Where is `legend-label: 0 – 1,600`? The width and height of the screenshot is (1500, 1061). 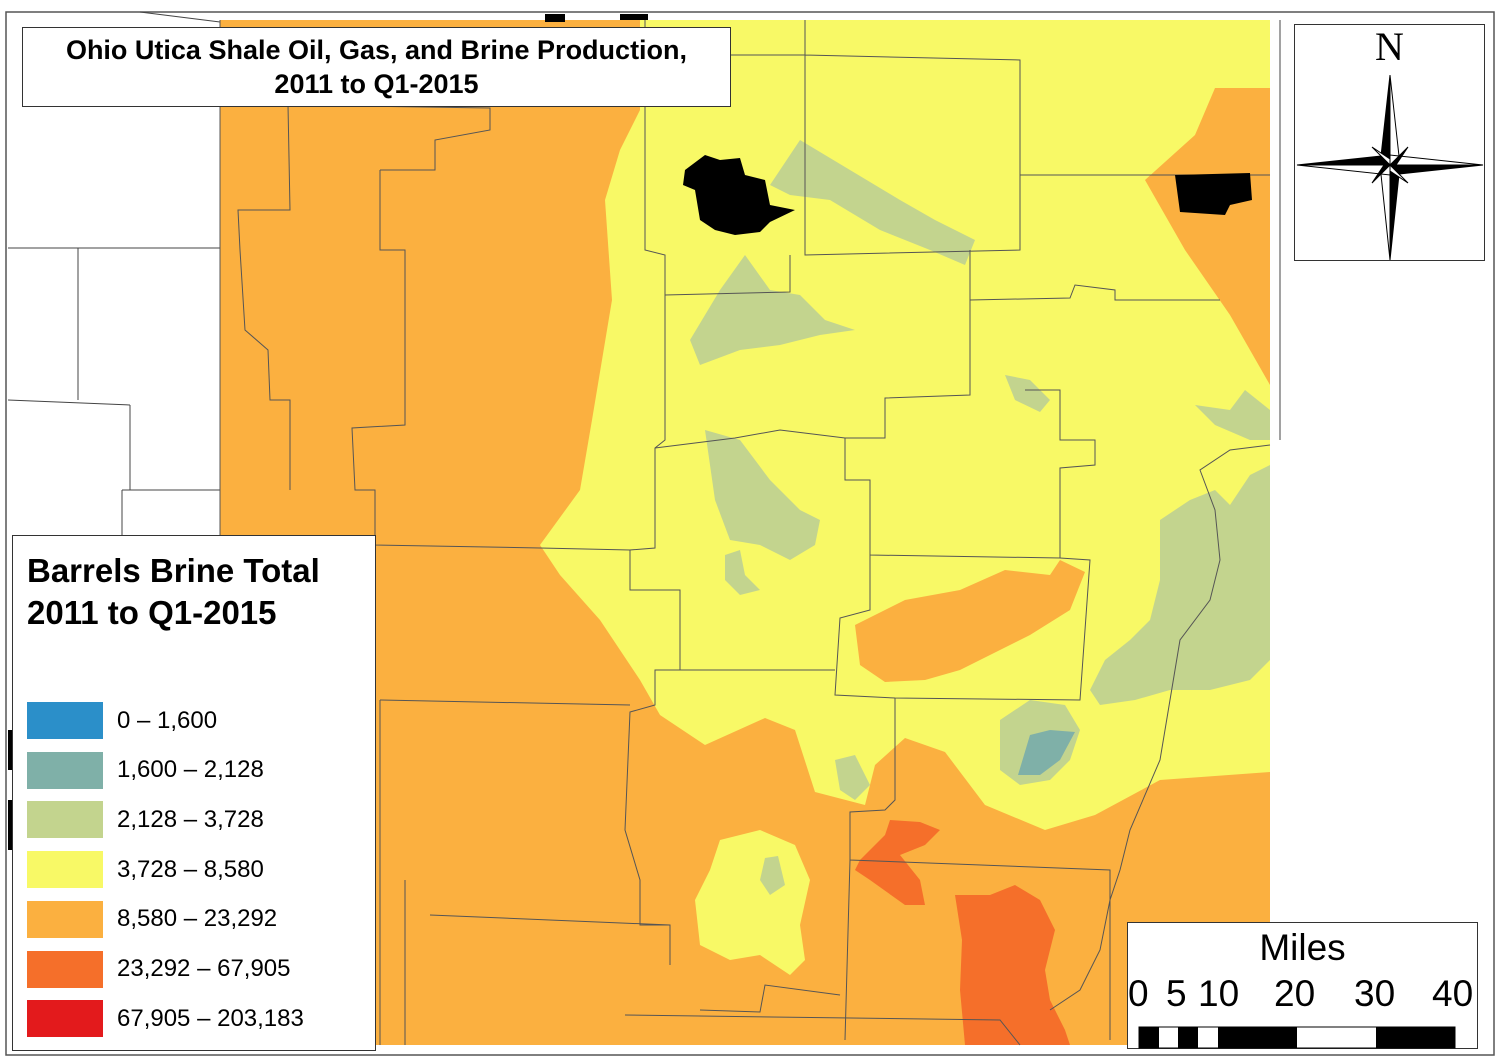 legend-label: 0 – 1,600 is located at coordinates (167, 720).